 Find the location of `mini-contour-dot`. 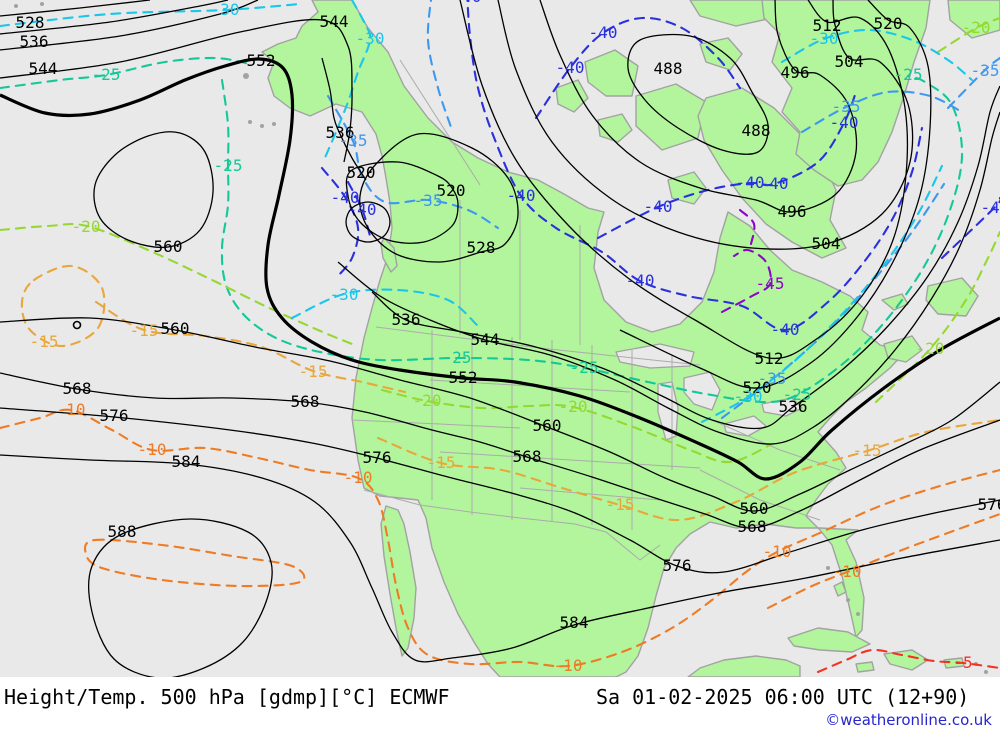

mini-contour-dot is located at coordinates (77, 325).